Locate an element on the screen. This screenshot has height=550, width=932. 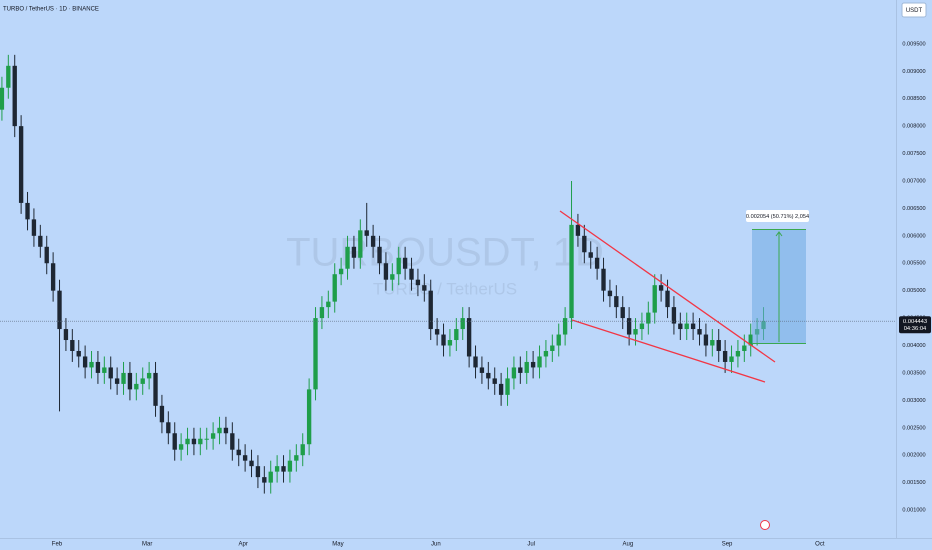
y-tick-label: 0.002000 is located at coordinates (913, 456).